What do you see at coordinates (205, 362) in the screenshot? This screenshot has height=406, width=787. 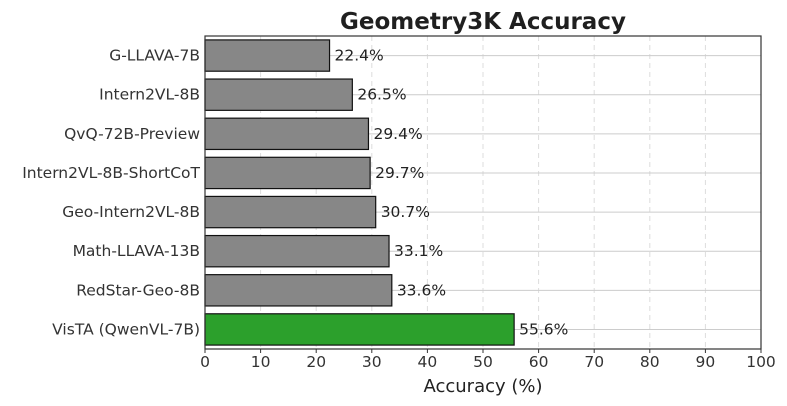 I see `x-tick-label: 0` at bounding box center [205, 362].